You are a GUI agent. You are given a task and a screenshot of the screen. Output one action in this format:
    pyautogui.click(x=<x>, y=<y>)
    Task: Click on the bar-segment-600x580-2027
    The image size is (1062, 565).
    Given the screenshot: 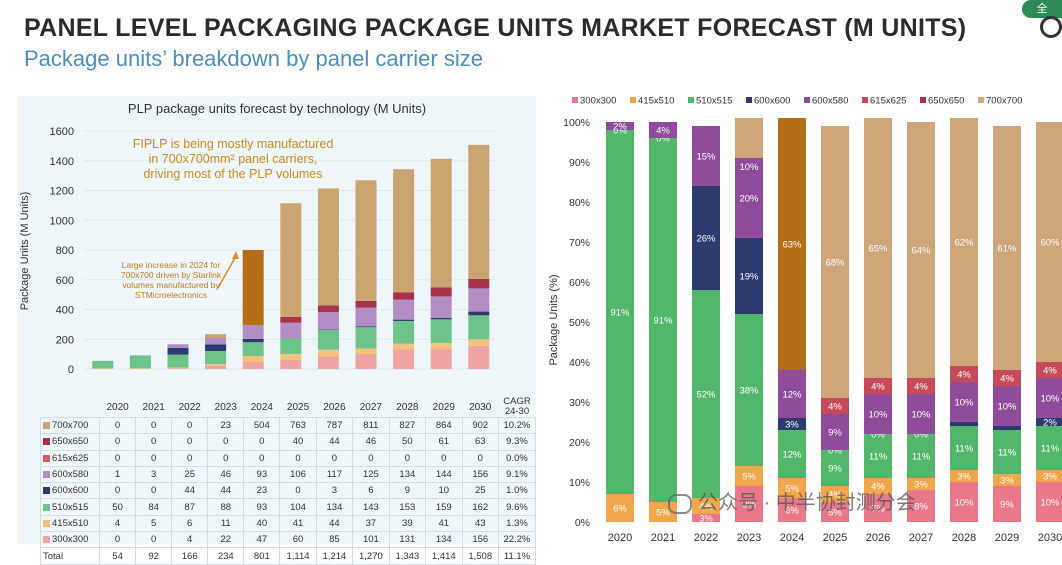 What is the action you would take?
    pyautogui.click(x=366, y=317)
    